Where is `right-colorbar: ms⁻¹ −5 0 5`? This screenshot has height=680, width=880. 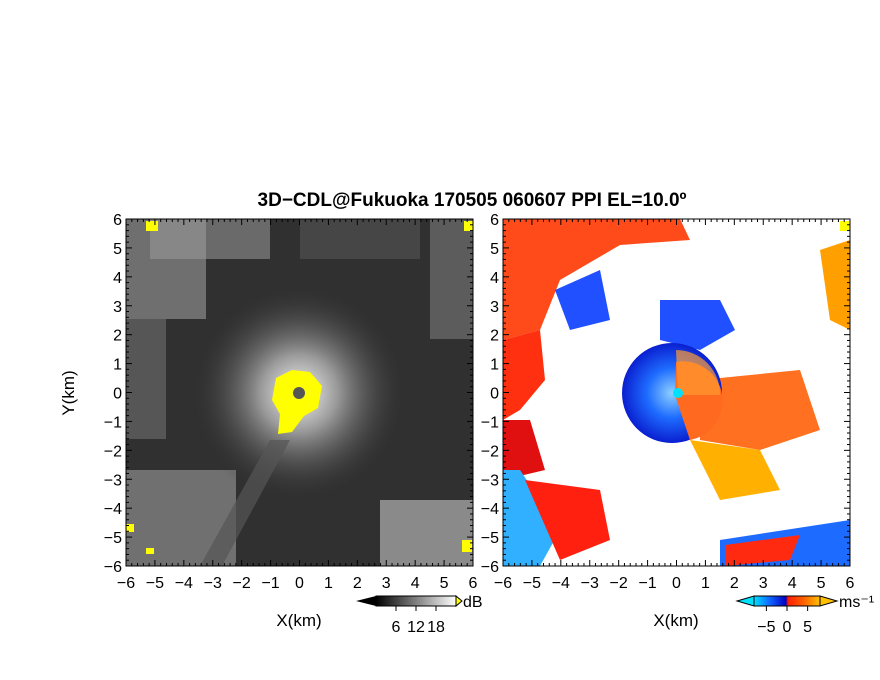 right-colorbar: ms⁻¹ −5 0 5 is located at coordinates (804, 615).